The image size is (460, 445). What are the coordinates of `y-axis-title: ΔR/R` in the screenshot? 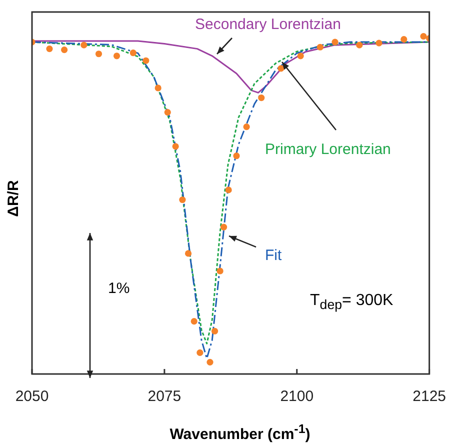 It's located at (13, 198).